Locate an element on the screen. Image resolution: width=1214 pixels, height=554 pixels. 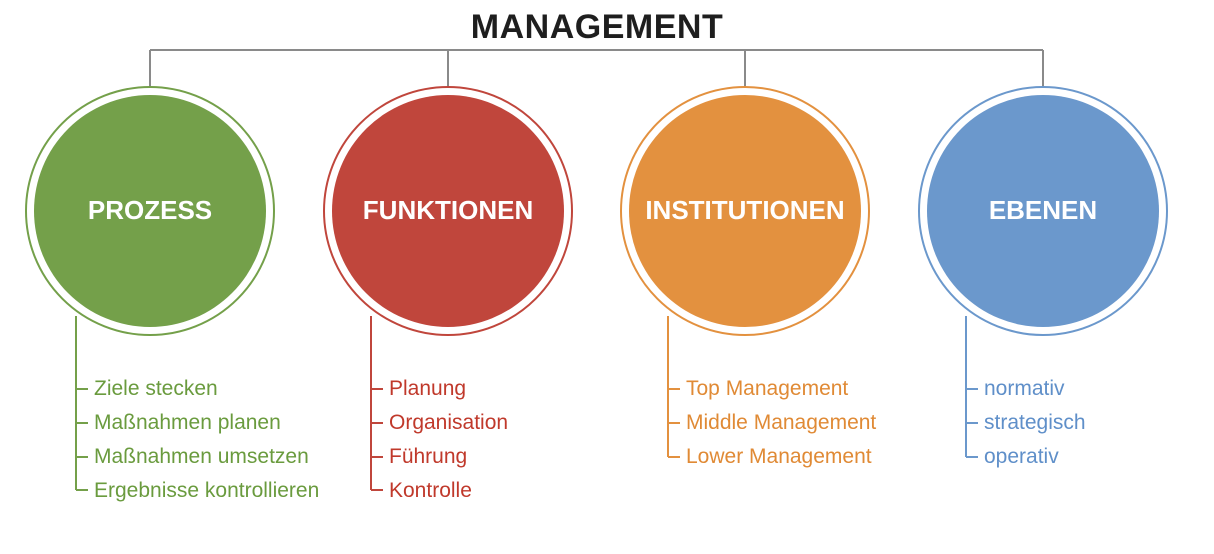
list-item: Planung is located at coordinates (428, 388).